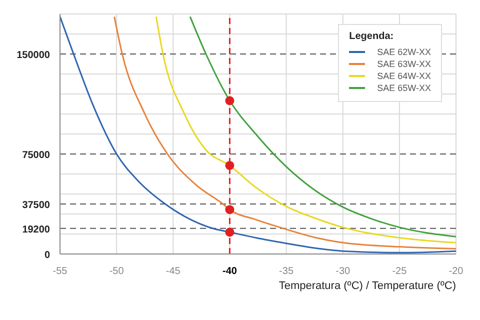 The image size is (480, 320). I want to click on y-tick-label: 37500, so click(36, 205).